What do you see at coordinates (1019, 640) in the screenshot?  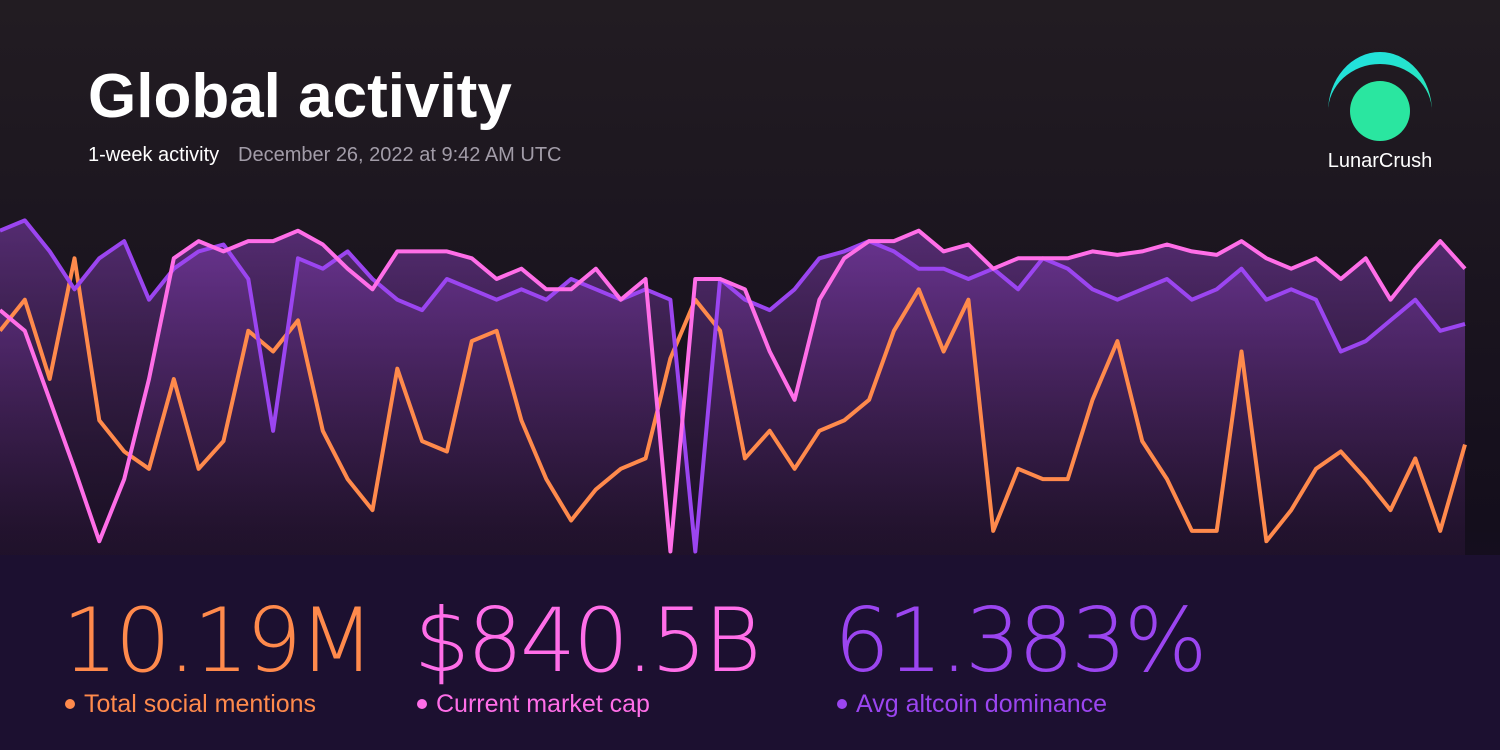 I see `stat-value: 61.383%` at bounding box center [1019, 640].